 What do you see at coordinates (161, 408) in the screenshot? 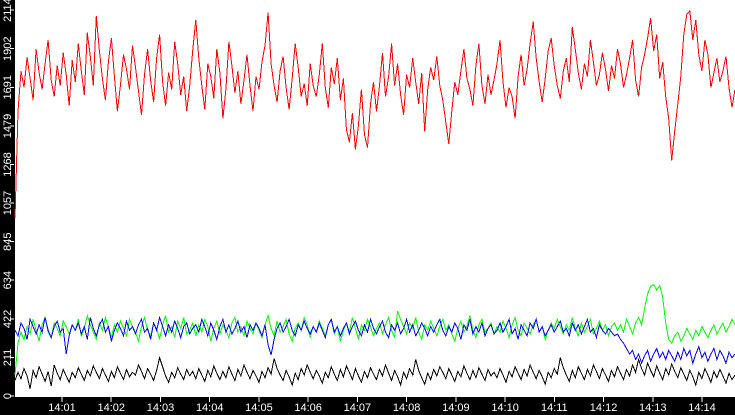
I see `x-tick-label: 14:03` at bounding box center [161, 408].